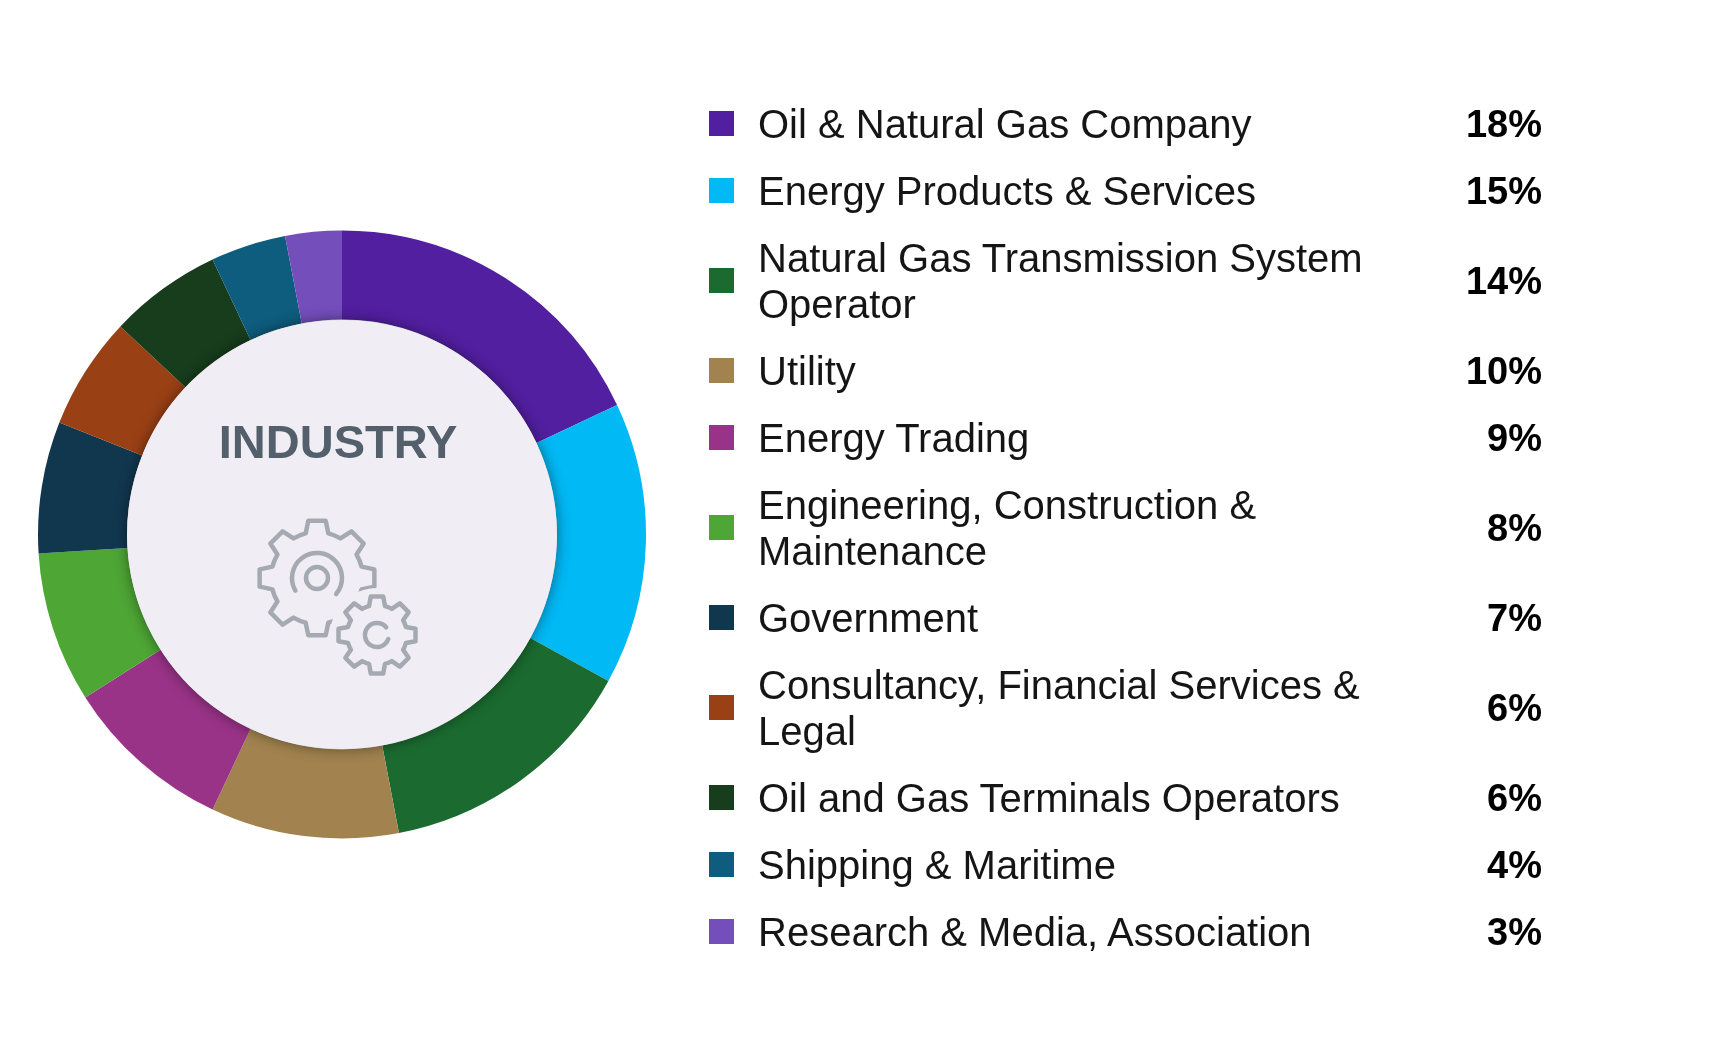 Image resolution: width=1713 pixels, height=1063 pixels. Describe the element at coordinates (1059, 707) in the screenshot. I see `legend-label: Consultancy, Financial Services & Legal` at that location.